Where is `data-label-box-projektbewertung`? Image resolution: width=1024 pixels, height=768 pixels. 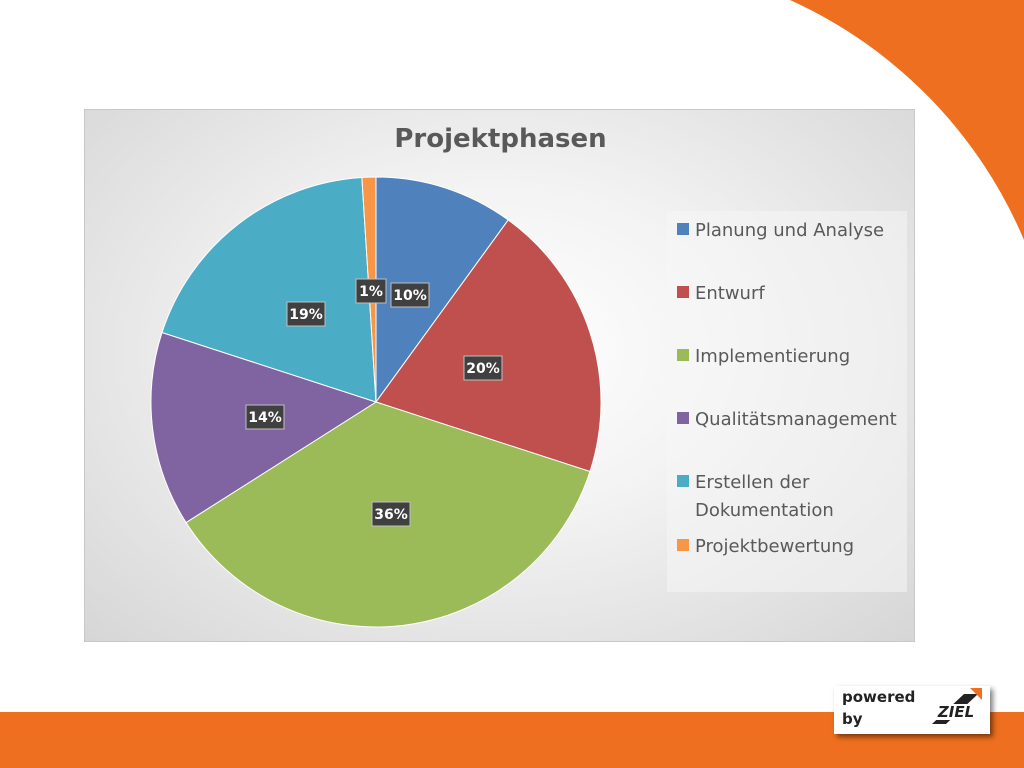 data-label-box-projektbewertung is located at coordinates (371, 291).